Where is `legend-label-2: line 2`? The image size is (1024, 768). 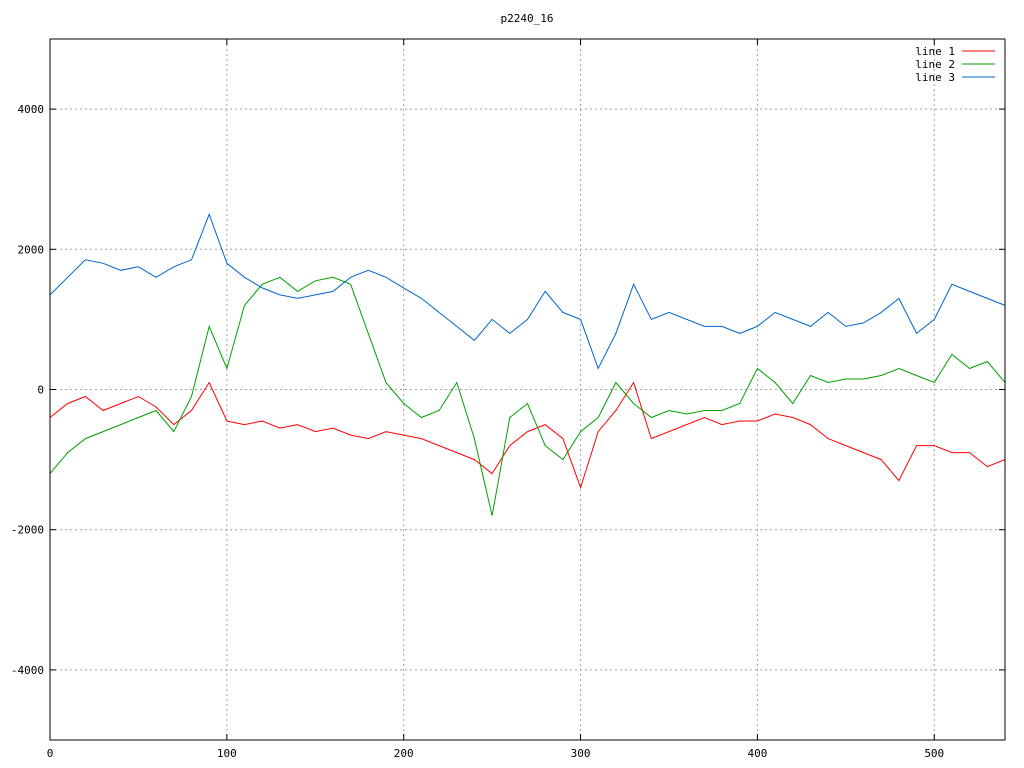
legend-label-2: line 2 is located at coordinates (935, 64).